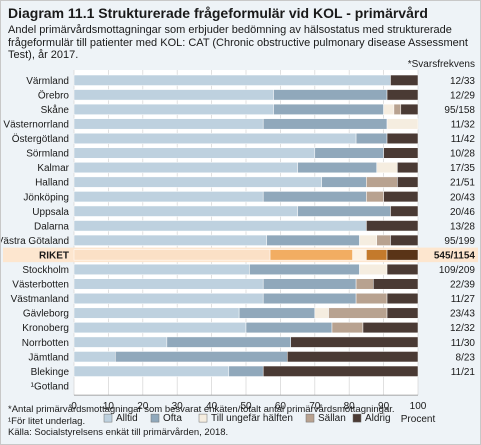 The image size is (481, 445). I want to click on response-rate-value: 545/1154, so click(455, 255).